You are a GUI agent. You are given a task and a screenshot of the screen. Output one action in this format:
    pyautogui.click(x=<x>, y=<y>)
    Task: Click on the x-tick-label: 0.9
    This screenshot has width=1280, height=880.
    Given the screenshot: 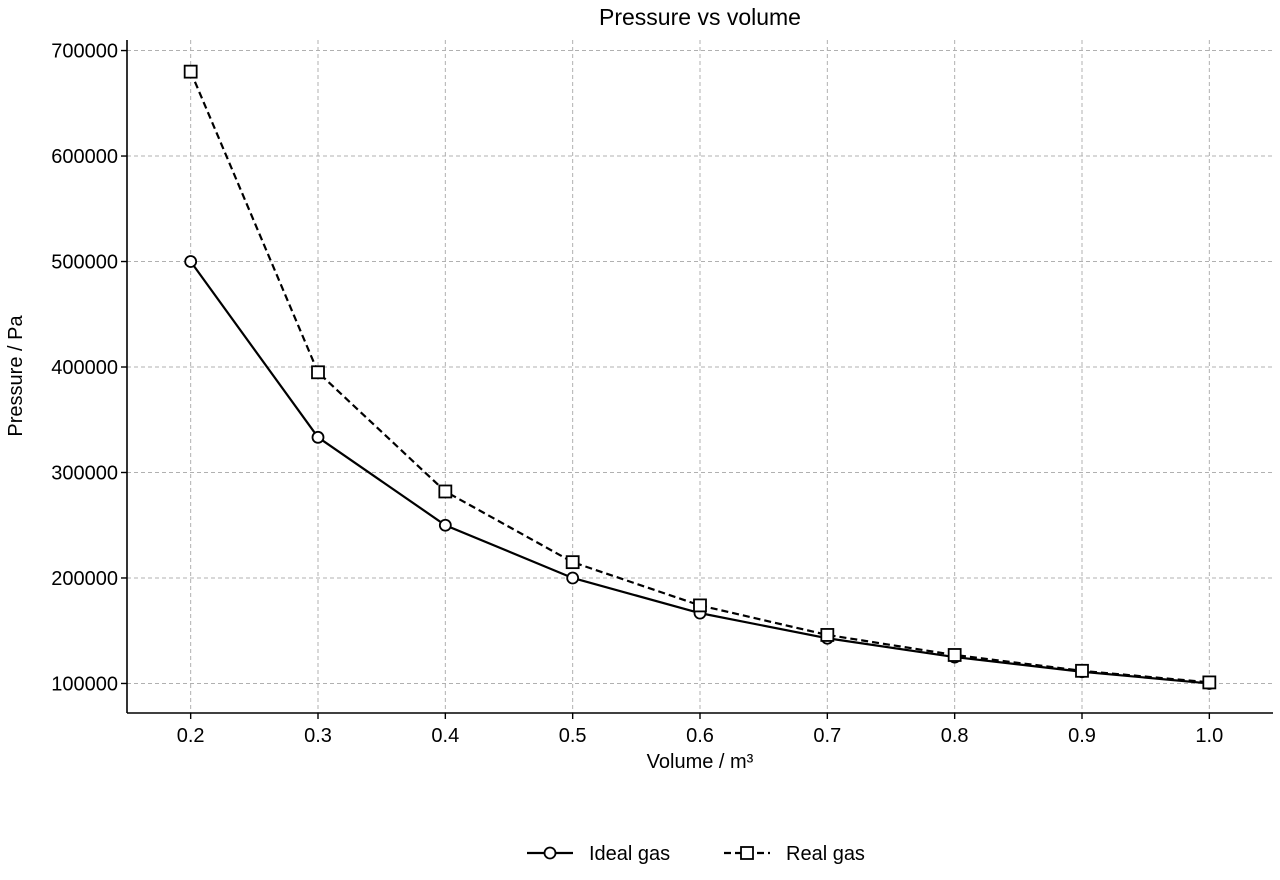 What is the action you would take?
    pyautogui.click(x=1082, y=736)
    